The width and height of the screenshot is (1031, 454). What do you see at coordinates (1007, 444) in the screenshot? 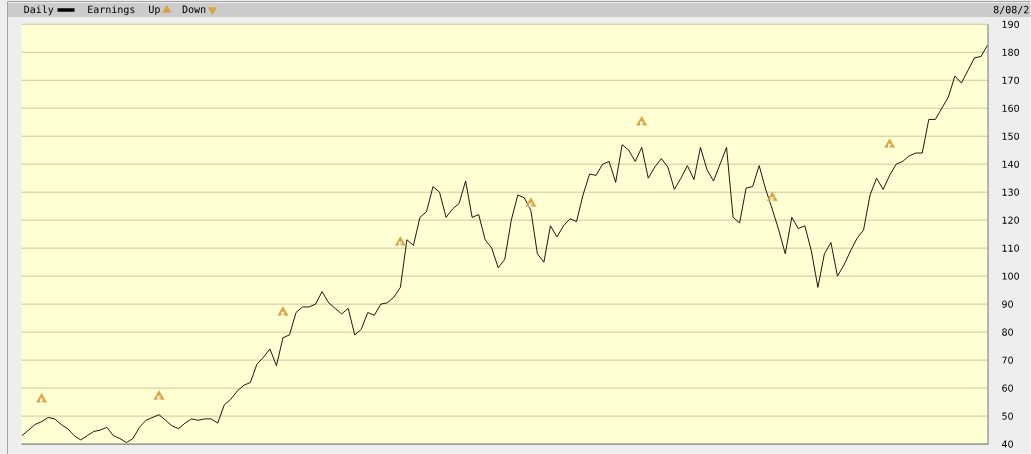
I see `y-tick-label: 40` at bounding box center [1007, 444].